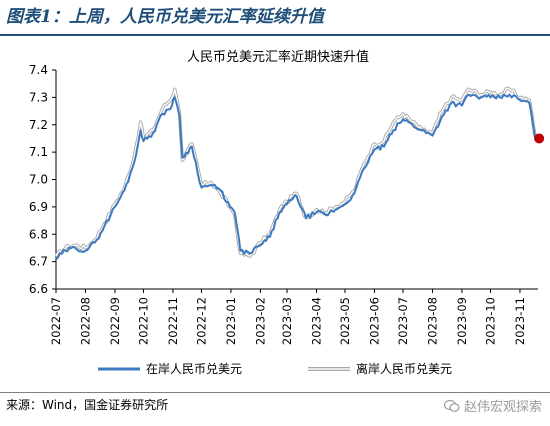 The width and height of the screenshot is (550, 426). I want to click on y-tick-label: 7.4, so click(38, 70).